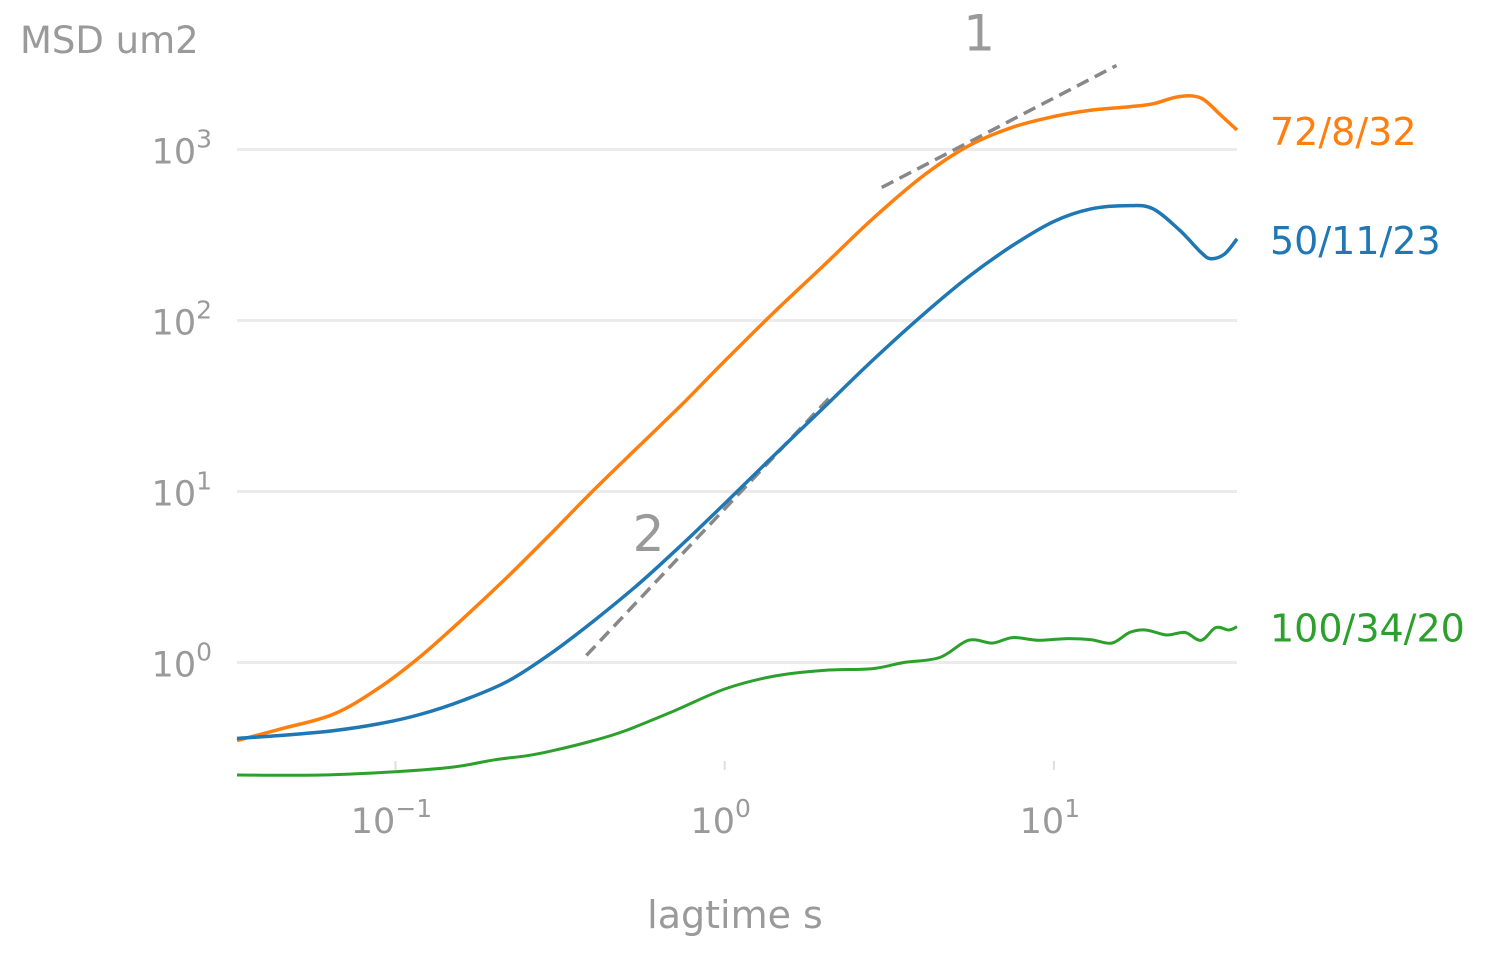  I want to click on series-label: 72/8/32, so click(1343, 132).